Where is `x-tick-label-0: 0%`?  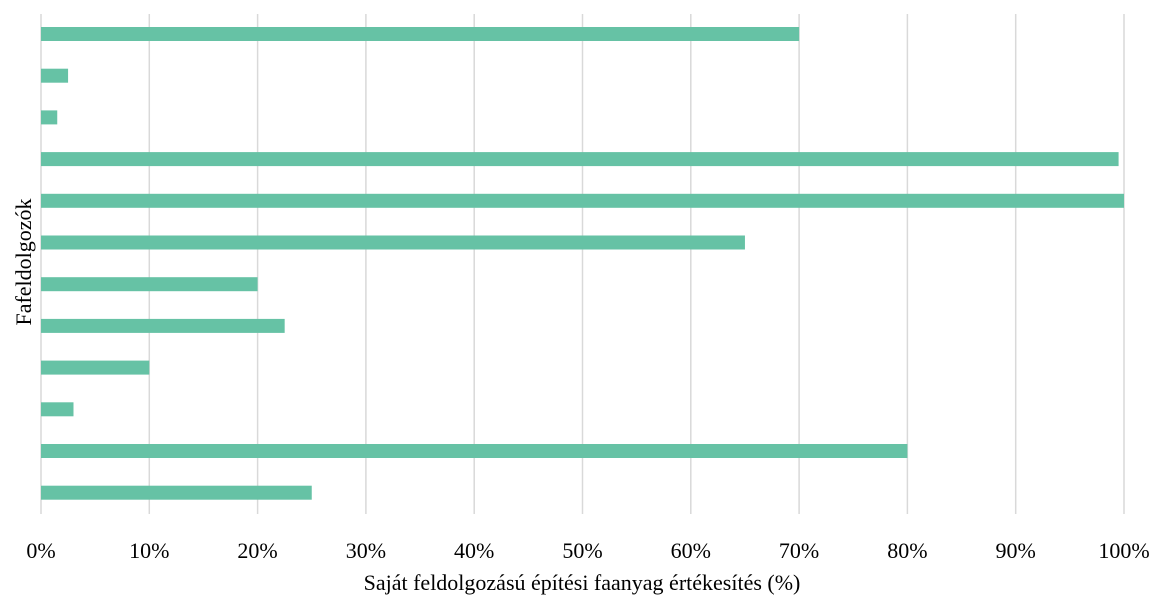
x-tick-label-0: 0% is located at coordinates (40, 550).